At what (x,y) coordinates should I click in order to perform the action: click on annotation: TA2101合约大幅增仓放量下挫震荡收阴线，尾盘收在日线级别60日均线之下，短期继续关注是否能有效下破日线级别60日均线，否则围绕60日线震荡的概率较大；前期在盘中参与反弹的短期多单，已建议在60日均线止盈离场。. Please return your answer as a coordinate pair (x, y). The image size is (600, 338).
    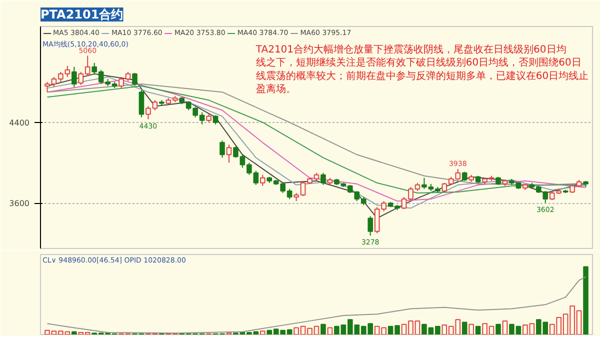
    Looking at the image, I should click on (421, 70).